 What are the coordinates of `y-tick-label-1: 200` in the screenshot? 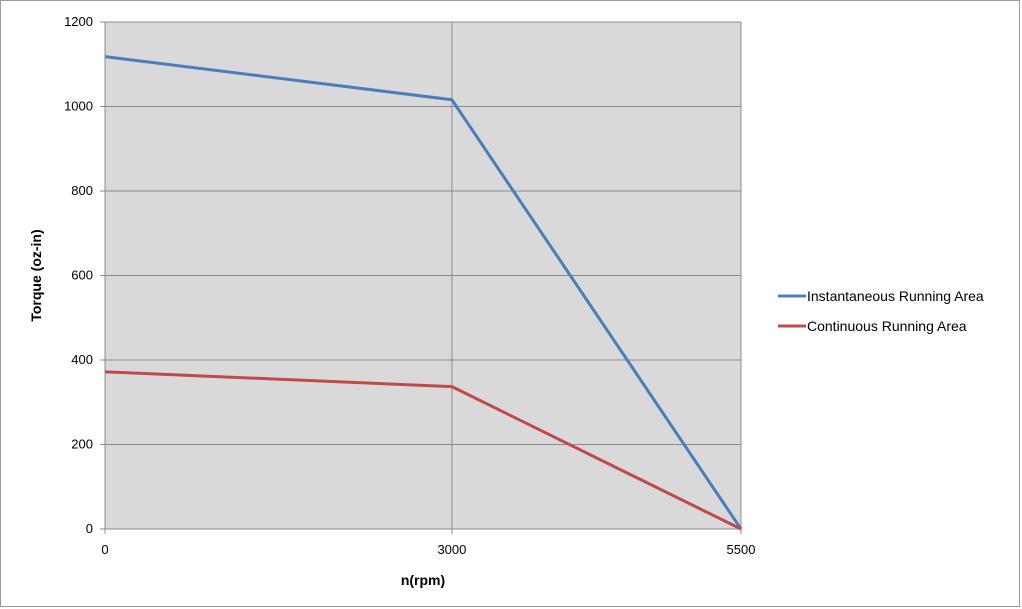 It's located at (82, 444).